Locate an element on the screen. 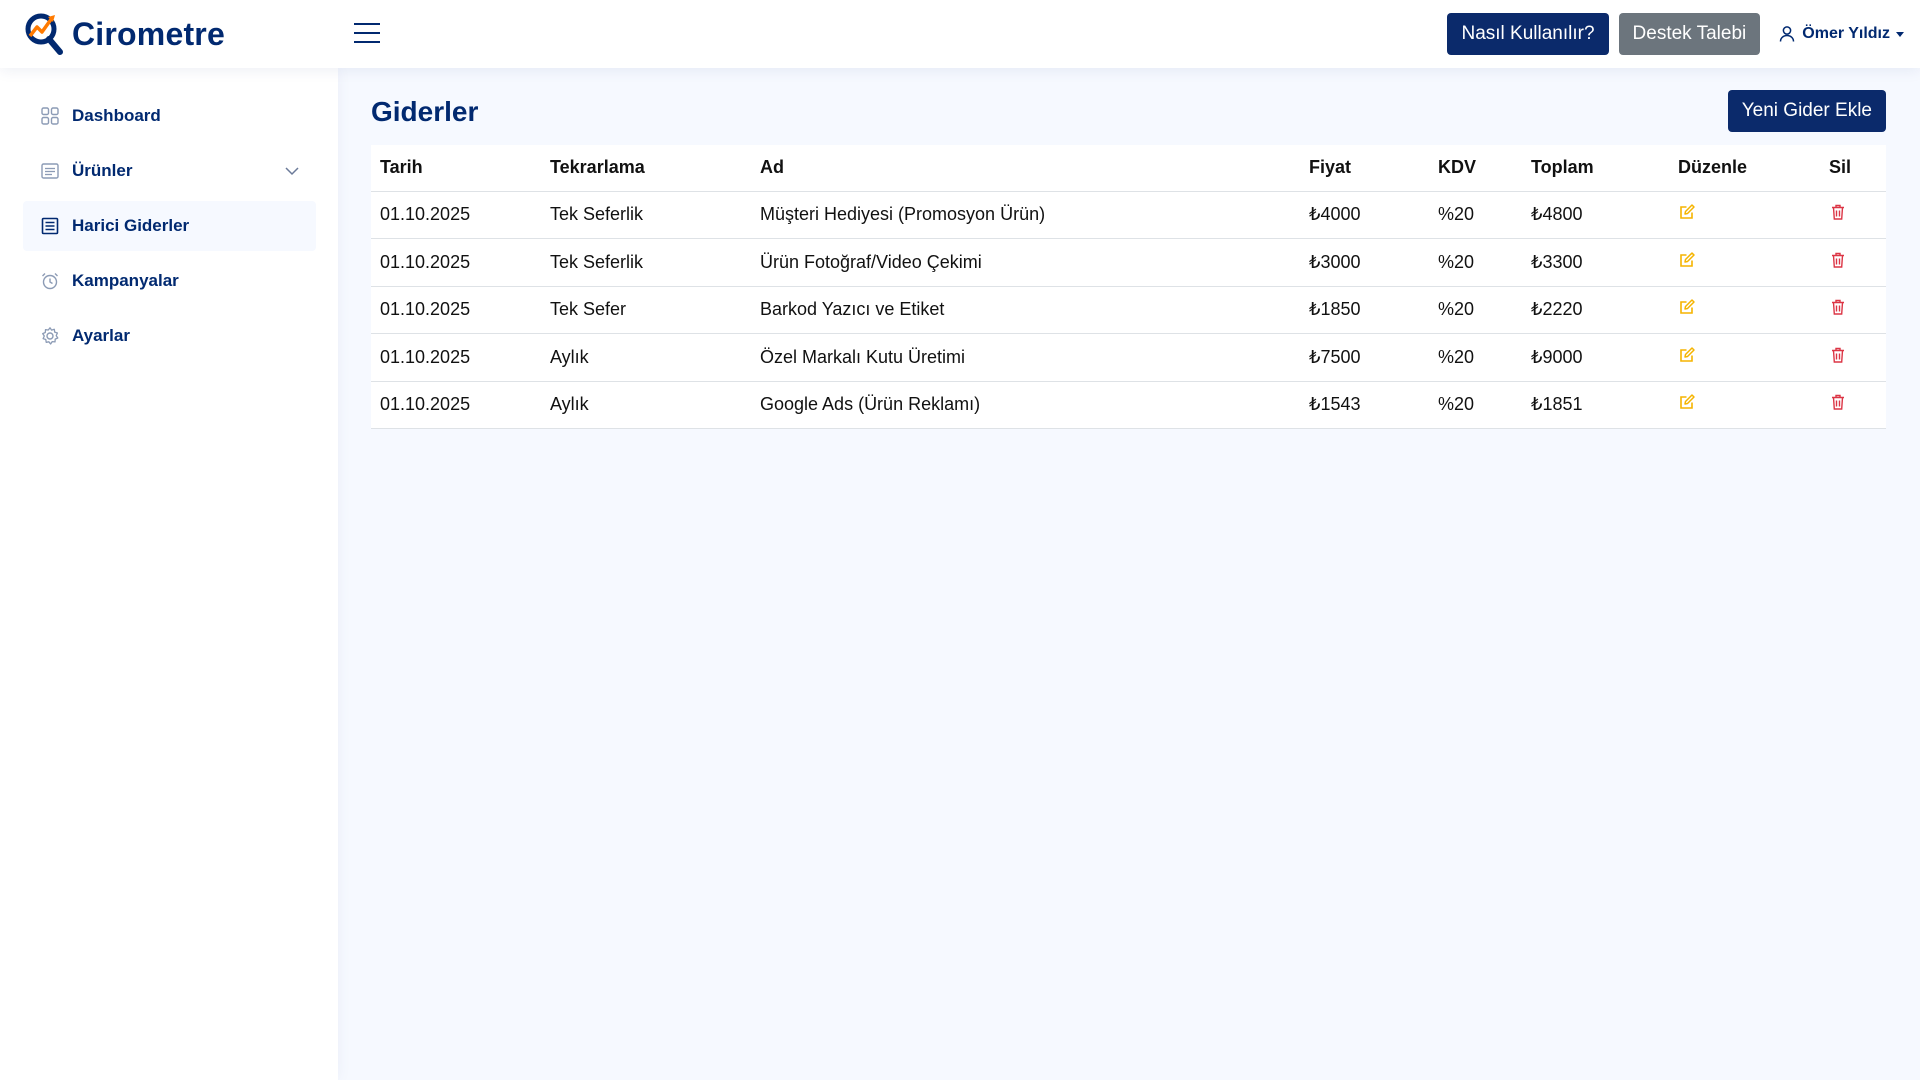  add-expense-button: Yeni Gider Ekle is located at coordinates (1806, 111).